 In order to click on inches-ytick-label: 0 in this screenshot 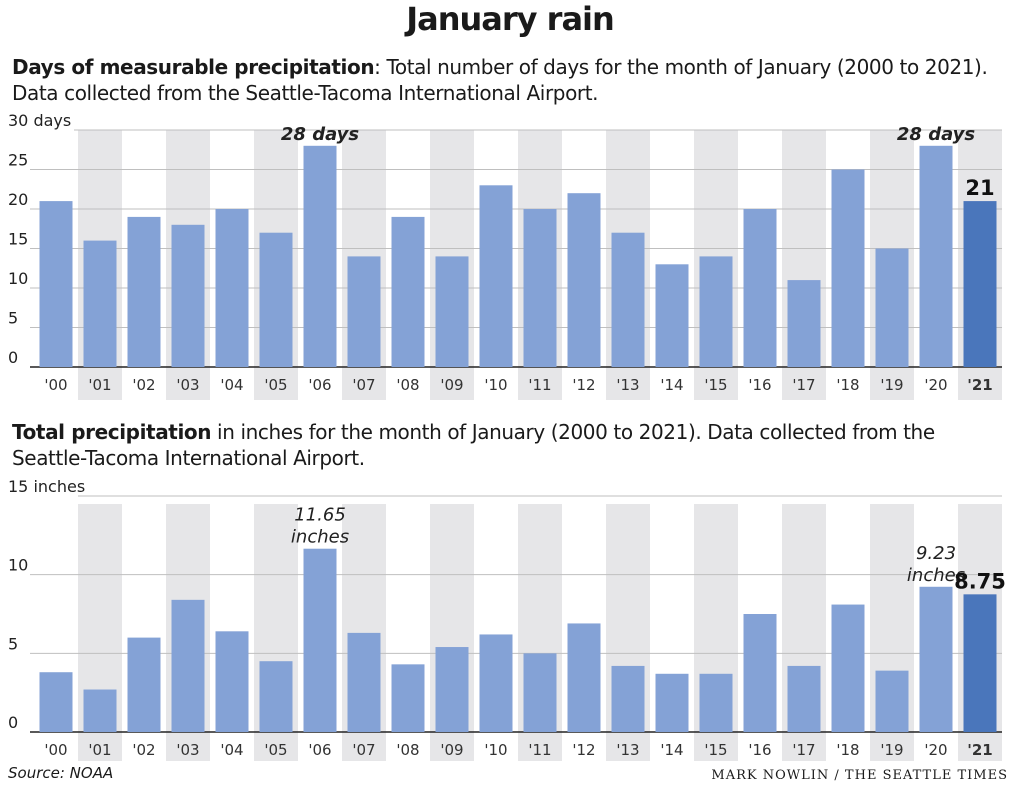, I will do `click(13, 722)`.